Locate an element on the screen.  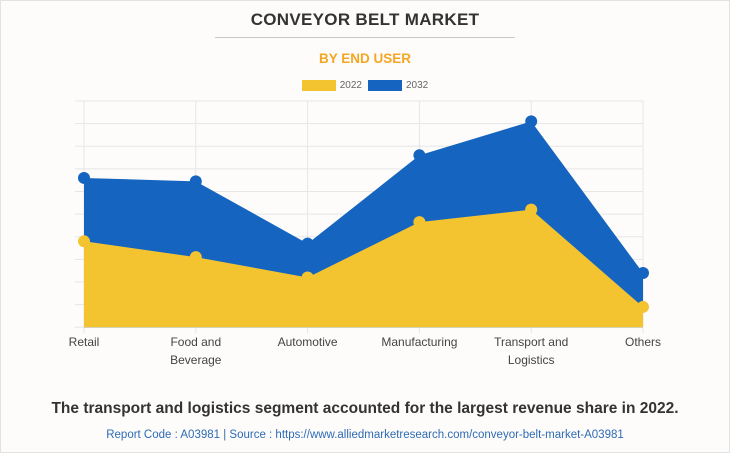
x-tick-label: Automotive is located at coordinates (308, 342).